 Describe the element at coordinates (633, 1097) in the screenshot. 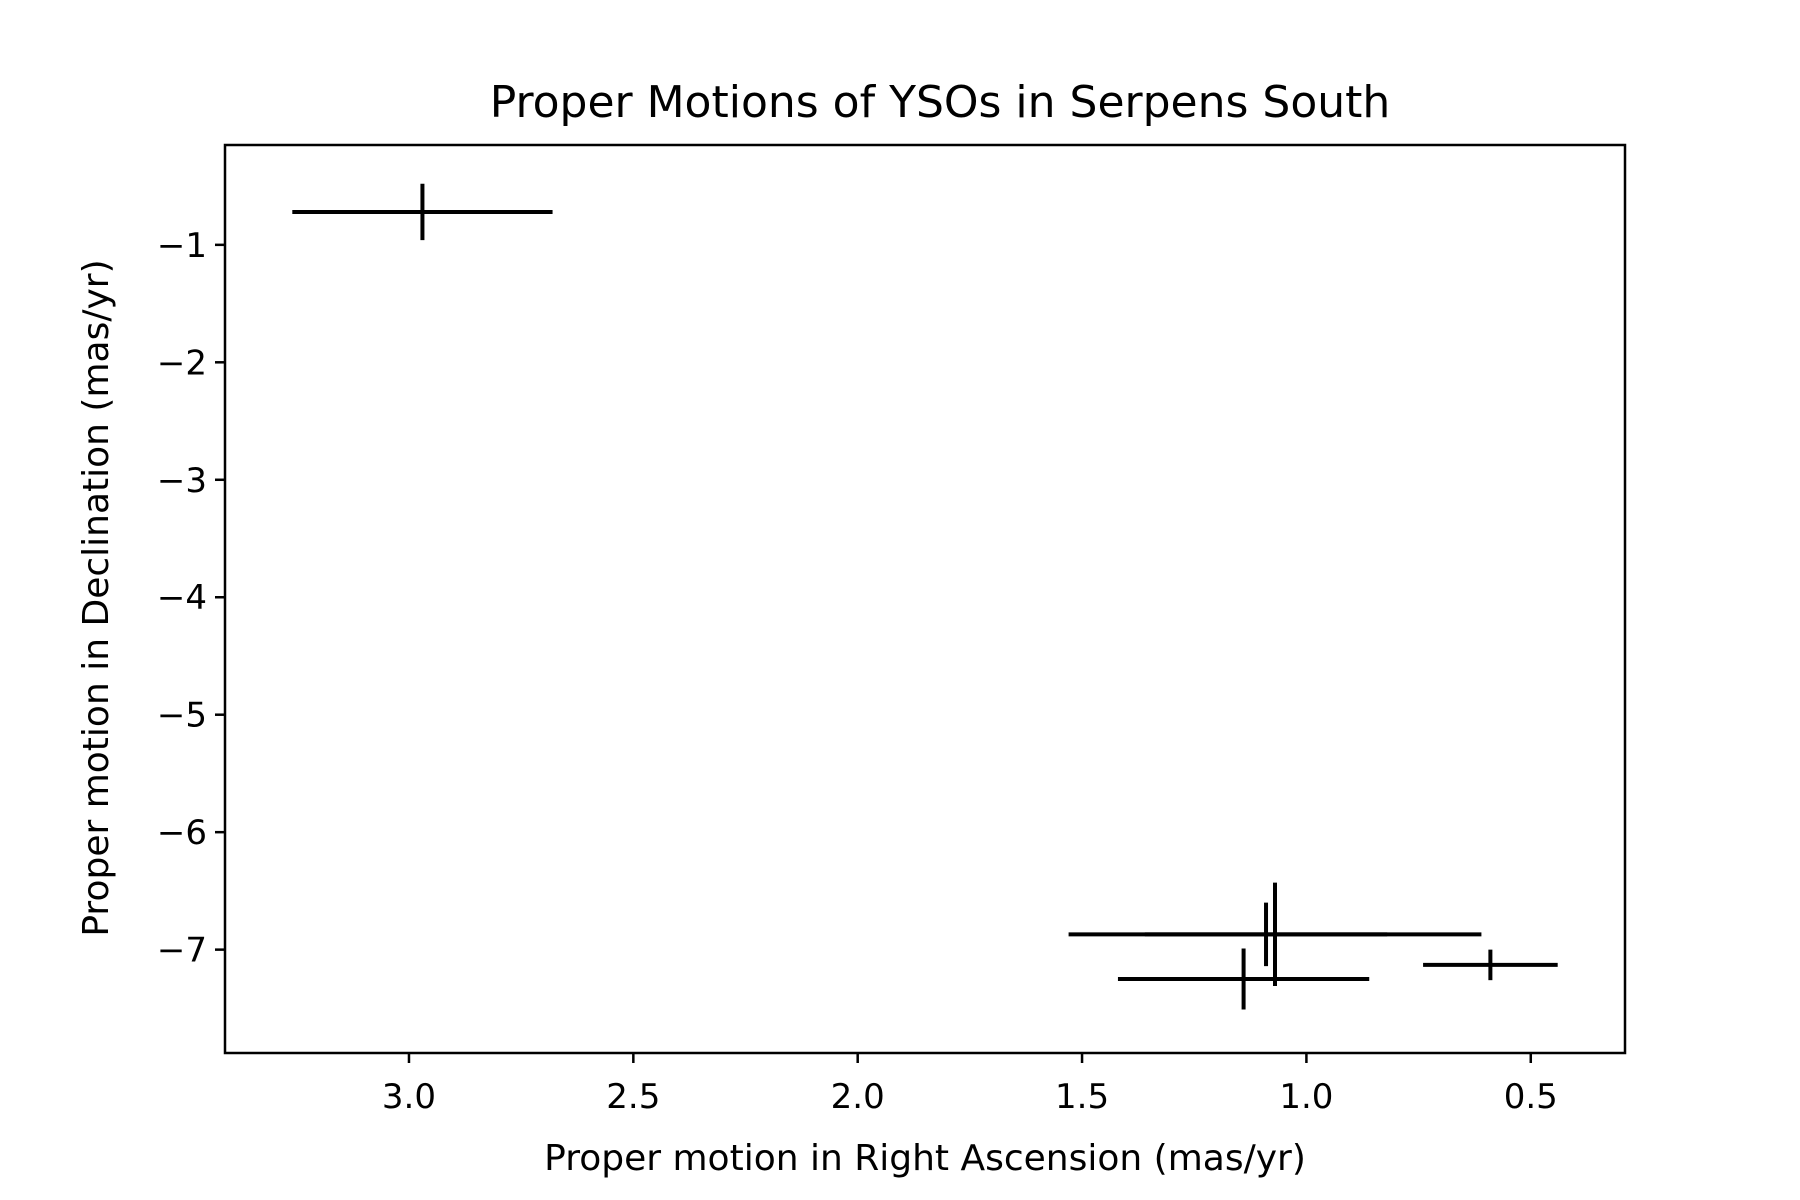

I see `x-tick-label: 2.5` at that location.